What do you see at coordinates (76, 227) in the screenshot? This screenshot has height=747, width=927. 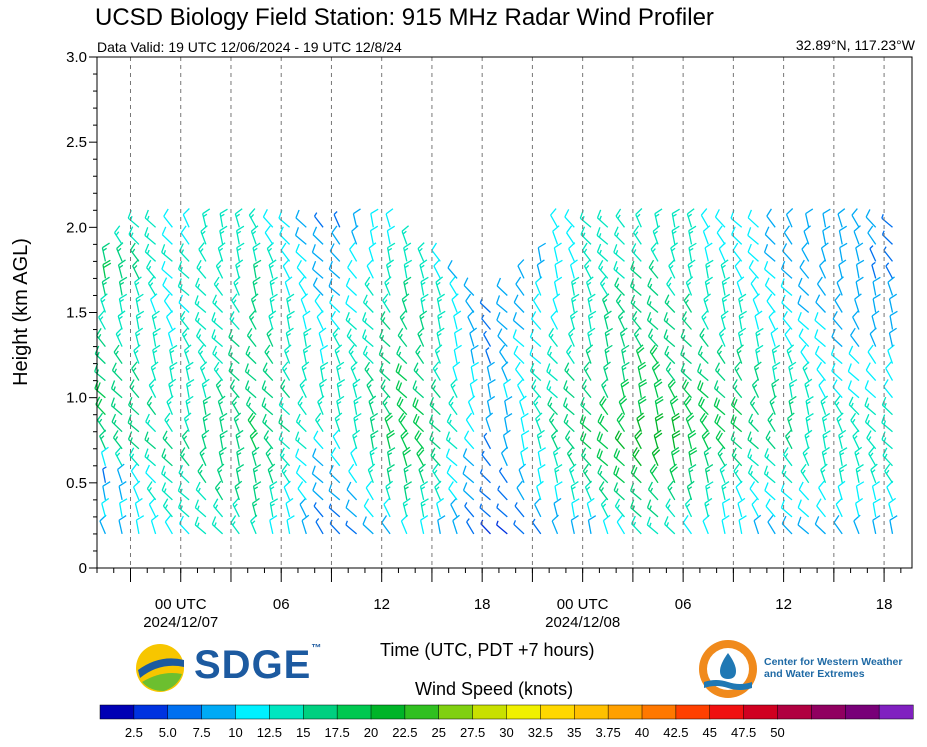 I see `y-tick-label: 2.0` at bounding box center [76, 227].